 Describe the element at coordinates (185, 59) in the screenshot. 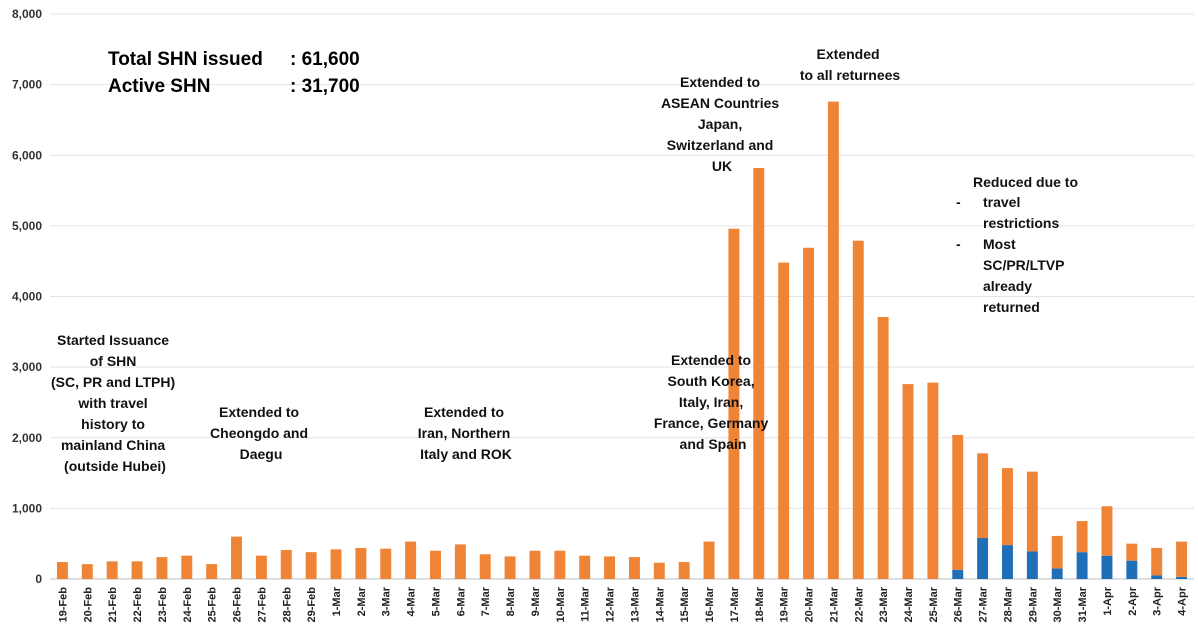

I see `summary-total-label: Total SHN issued` at that location.